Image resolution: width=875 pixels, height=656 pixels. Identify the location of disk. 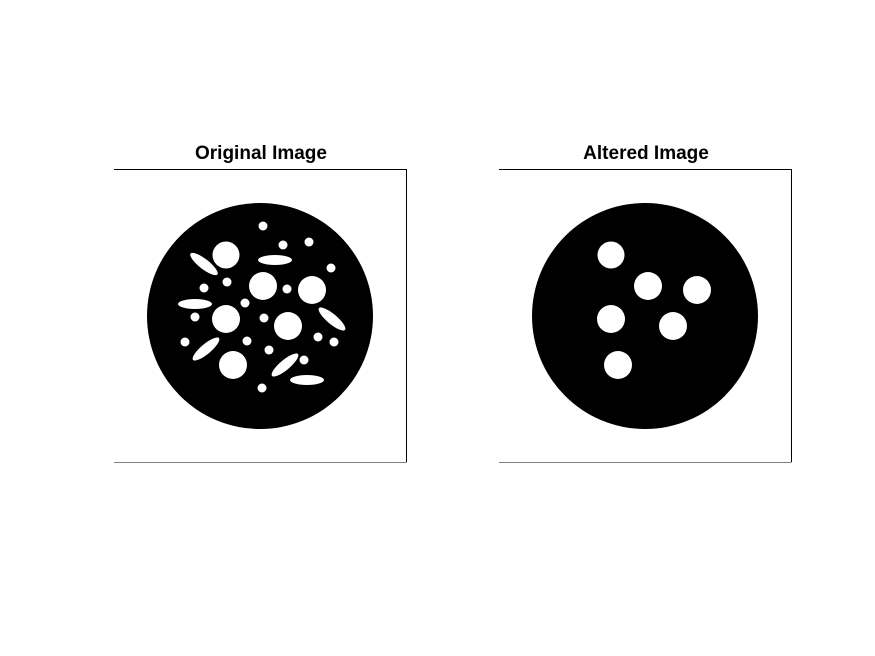
(645, 316).